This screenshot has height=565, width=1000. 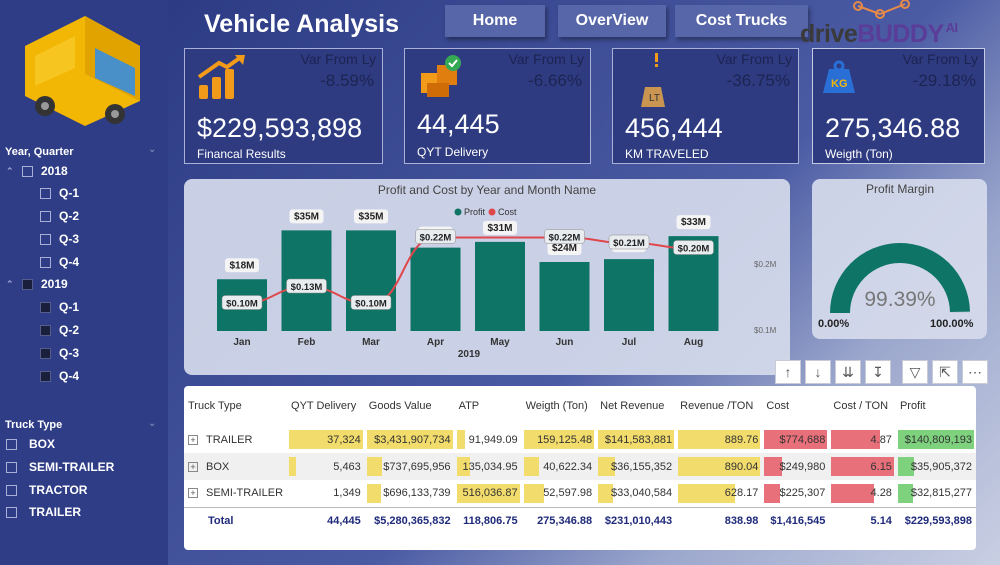 What do you see at coordinates (878, 372) in the screenshot?
I see `expand-hierarchy-icon: ↧` at bounding box center [878, 372].